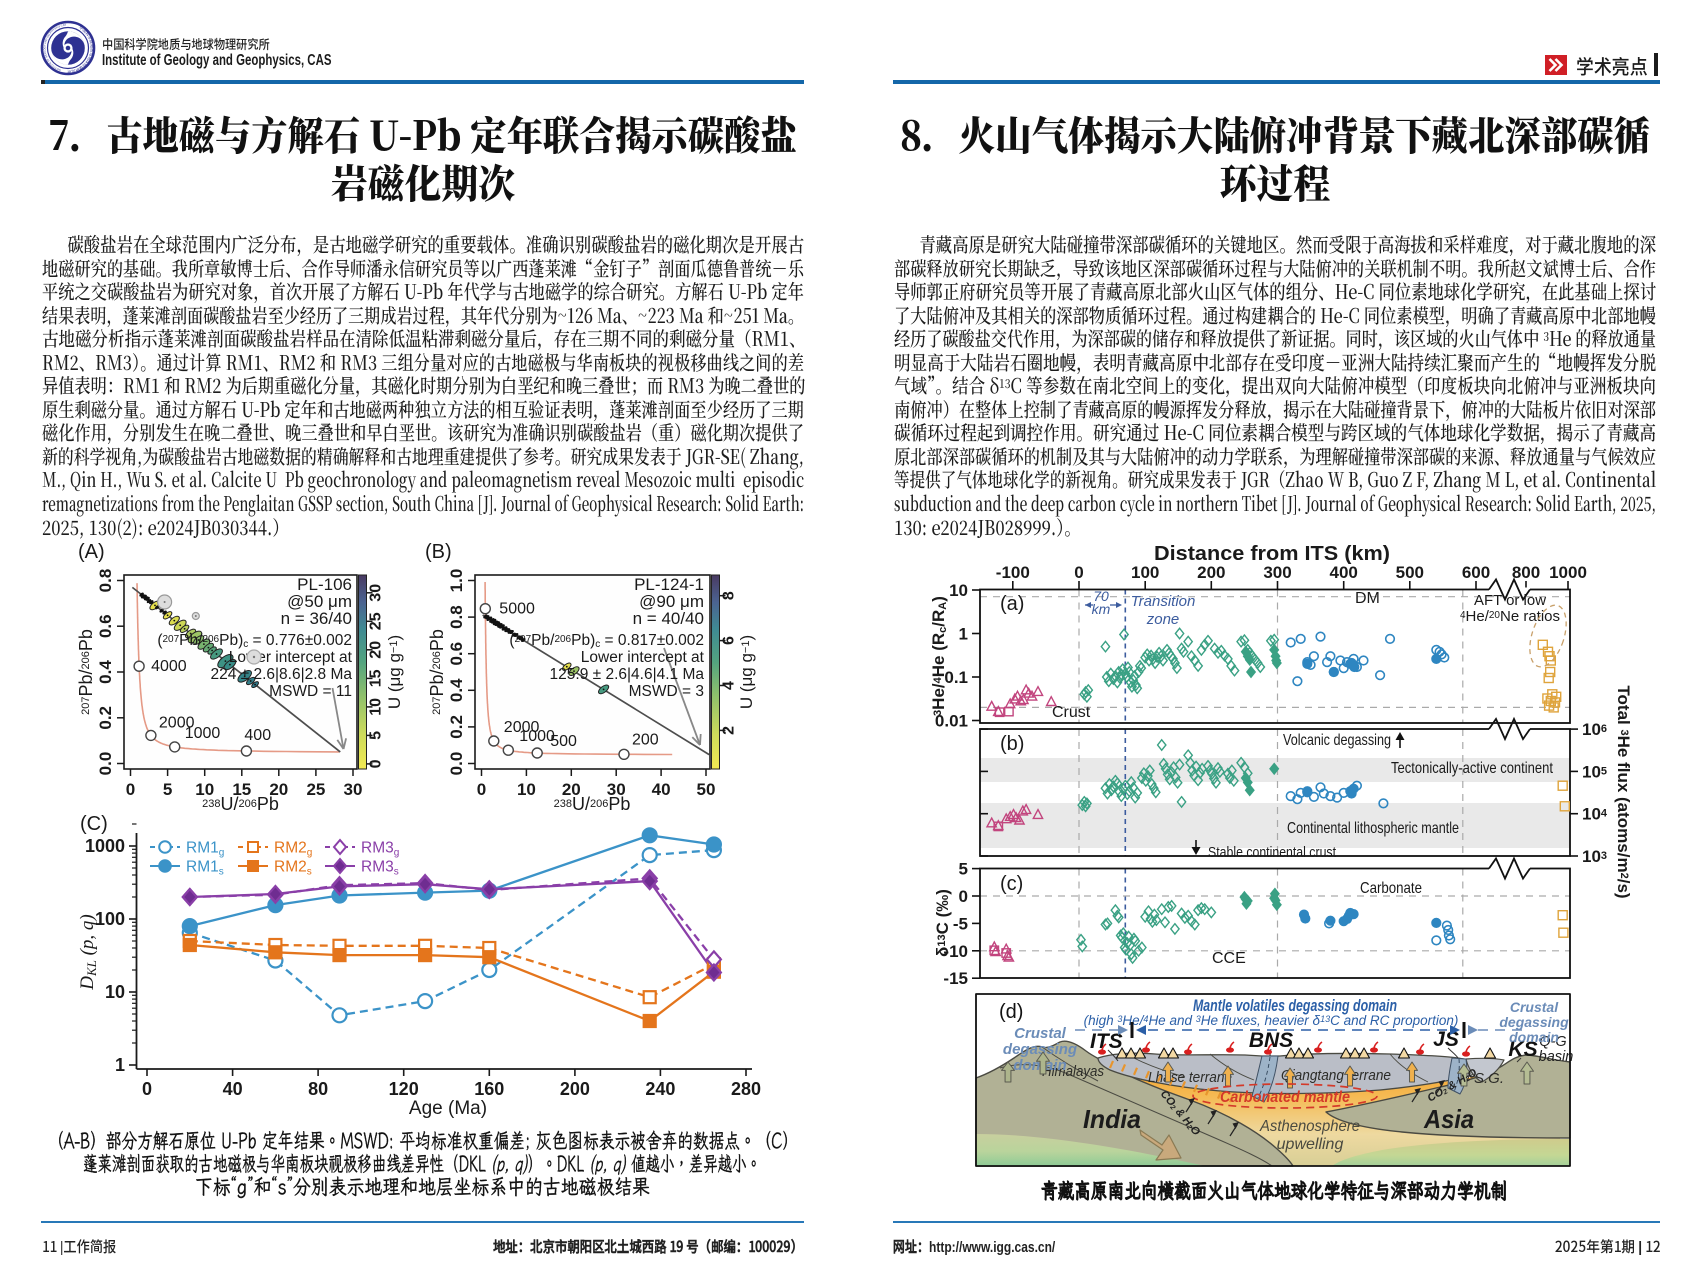 This screenshot has height=1276, width=1700. What do you see at coordinates (456, 617) in the screenshot?
I see `svg-text: 0.8` at bounding box center [456, 617].